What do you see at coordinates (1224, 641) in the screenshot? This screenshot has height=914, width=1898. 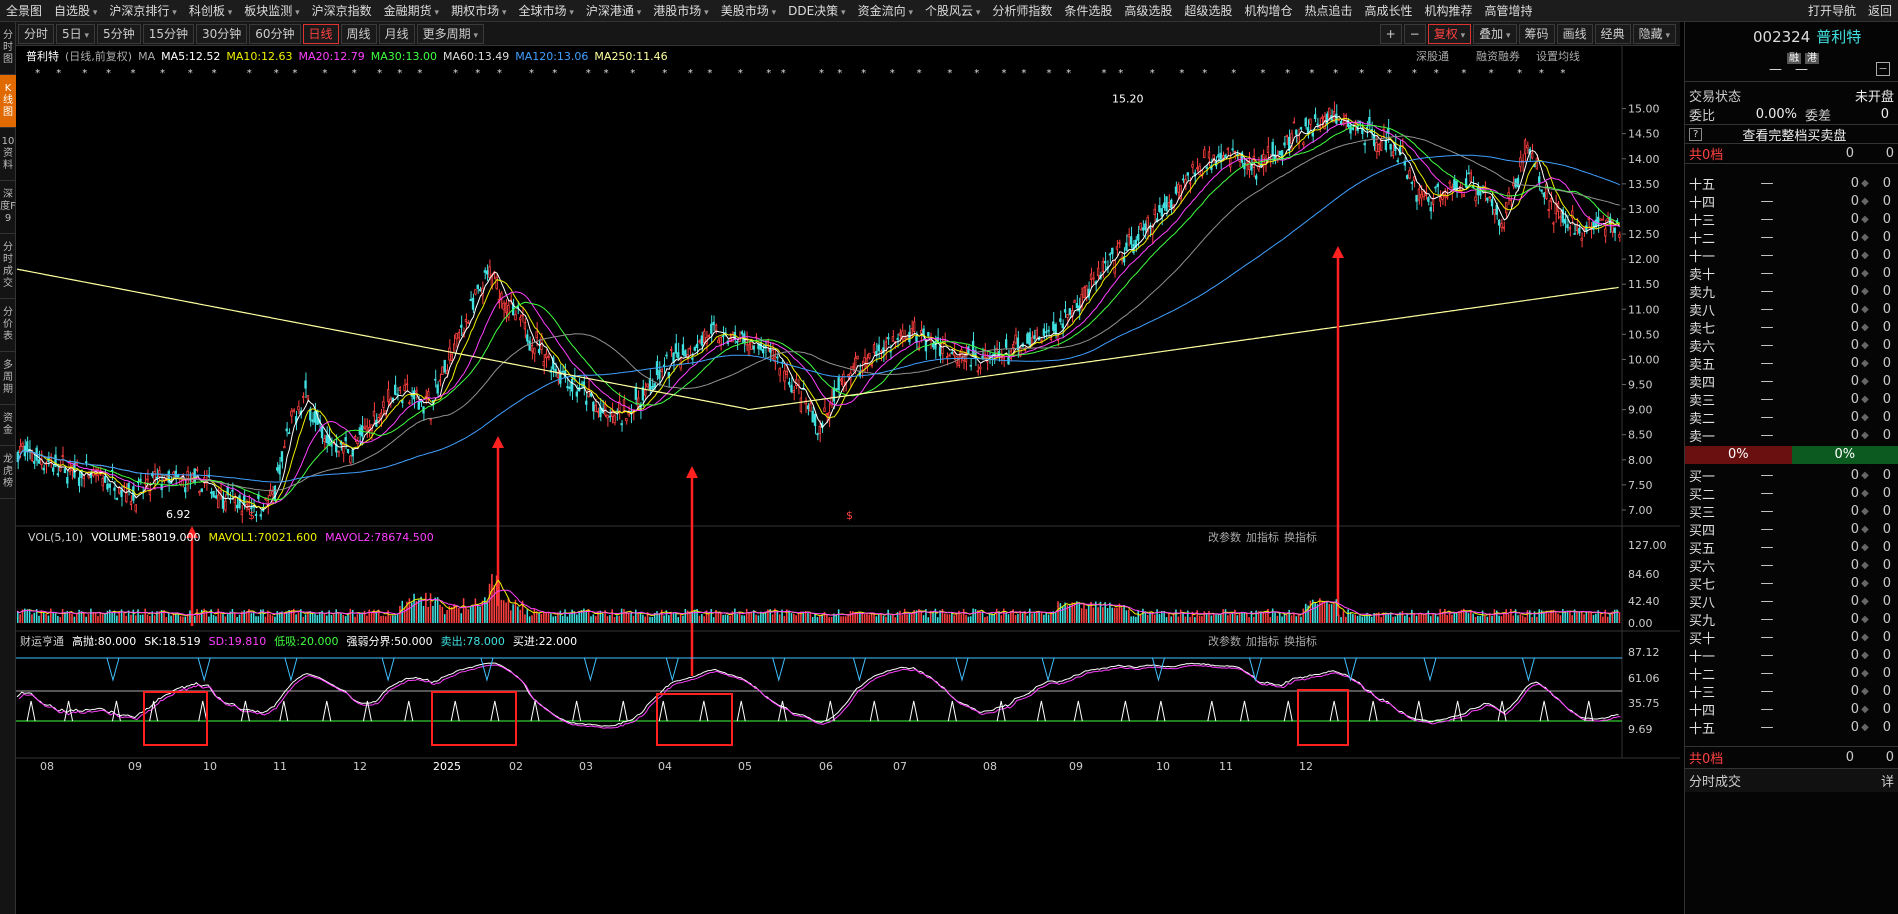 I see `ind-link-0: 改参数` at bounding box center [1224, 641].